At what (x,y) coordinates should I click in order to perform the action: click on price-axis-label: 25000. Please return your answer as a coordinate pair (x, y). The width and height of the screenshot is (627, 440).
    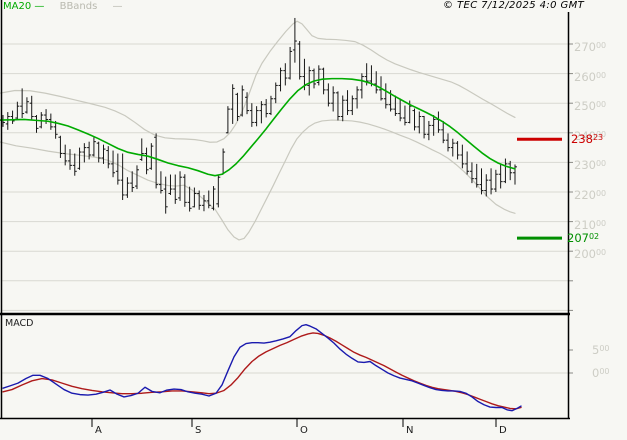
    Looking at the image, I should click on (590, 106).